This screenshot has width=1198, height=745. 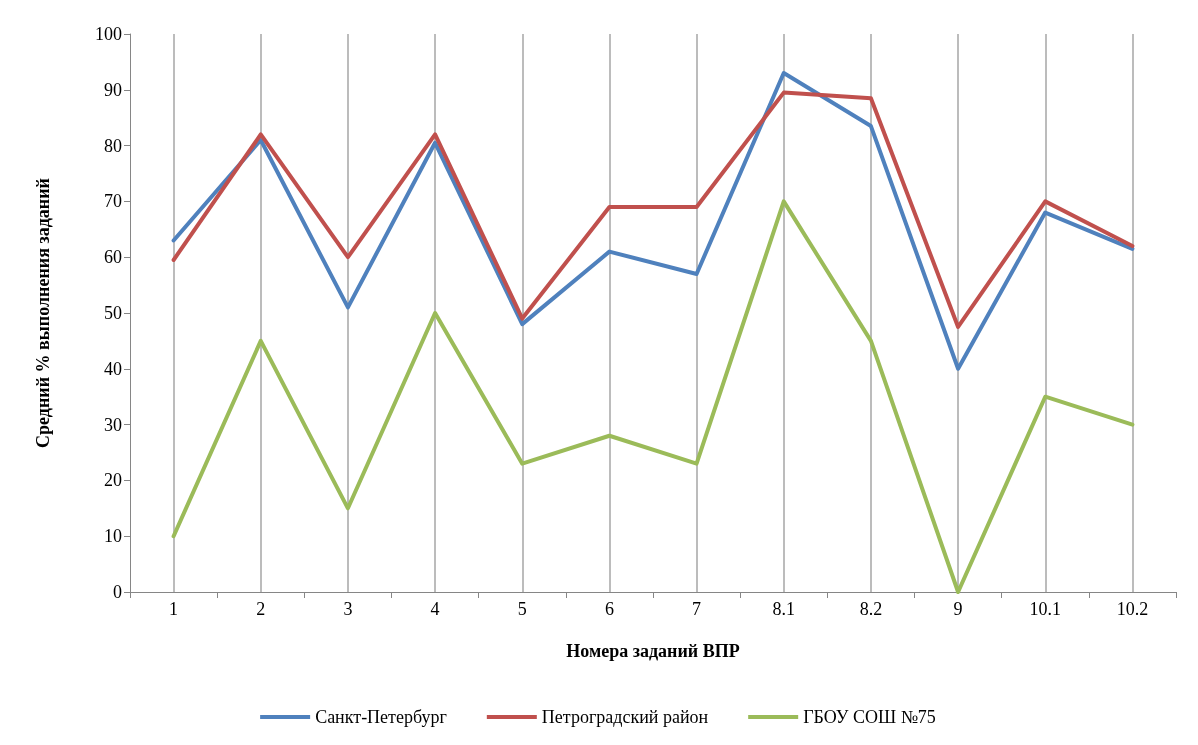 What do you see at coordinates (783, 609) in the screenshot?
I see `x-tick-label: 8.1` at bounding box center [783, 609].